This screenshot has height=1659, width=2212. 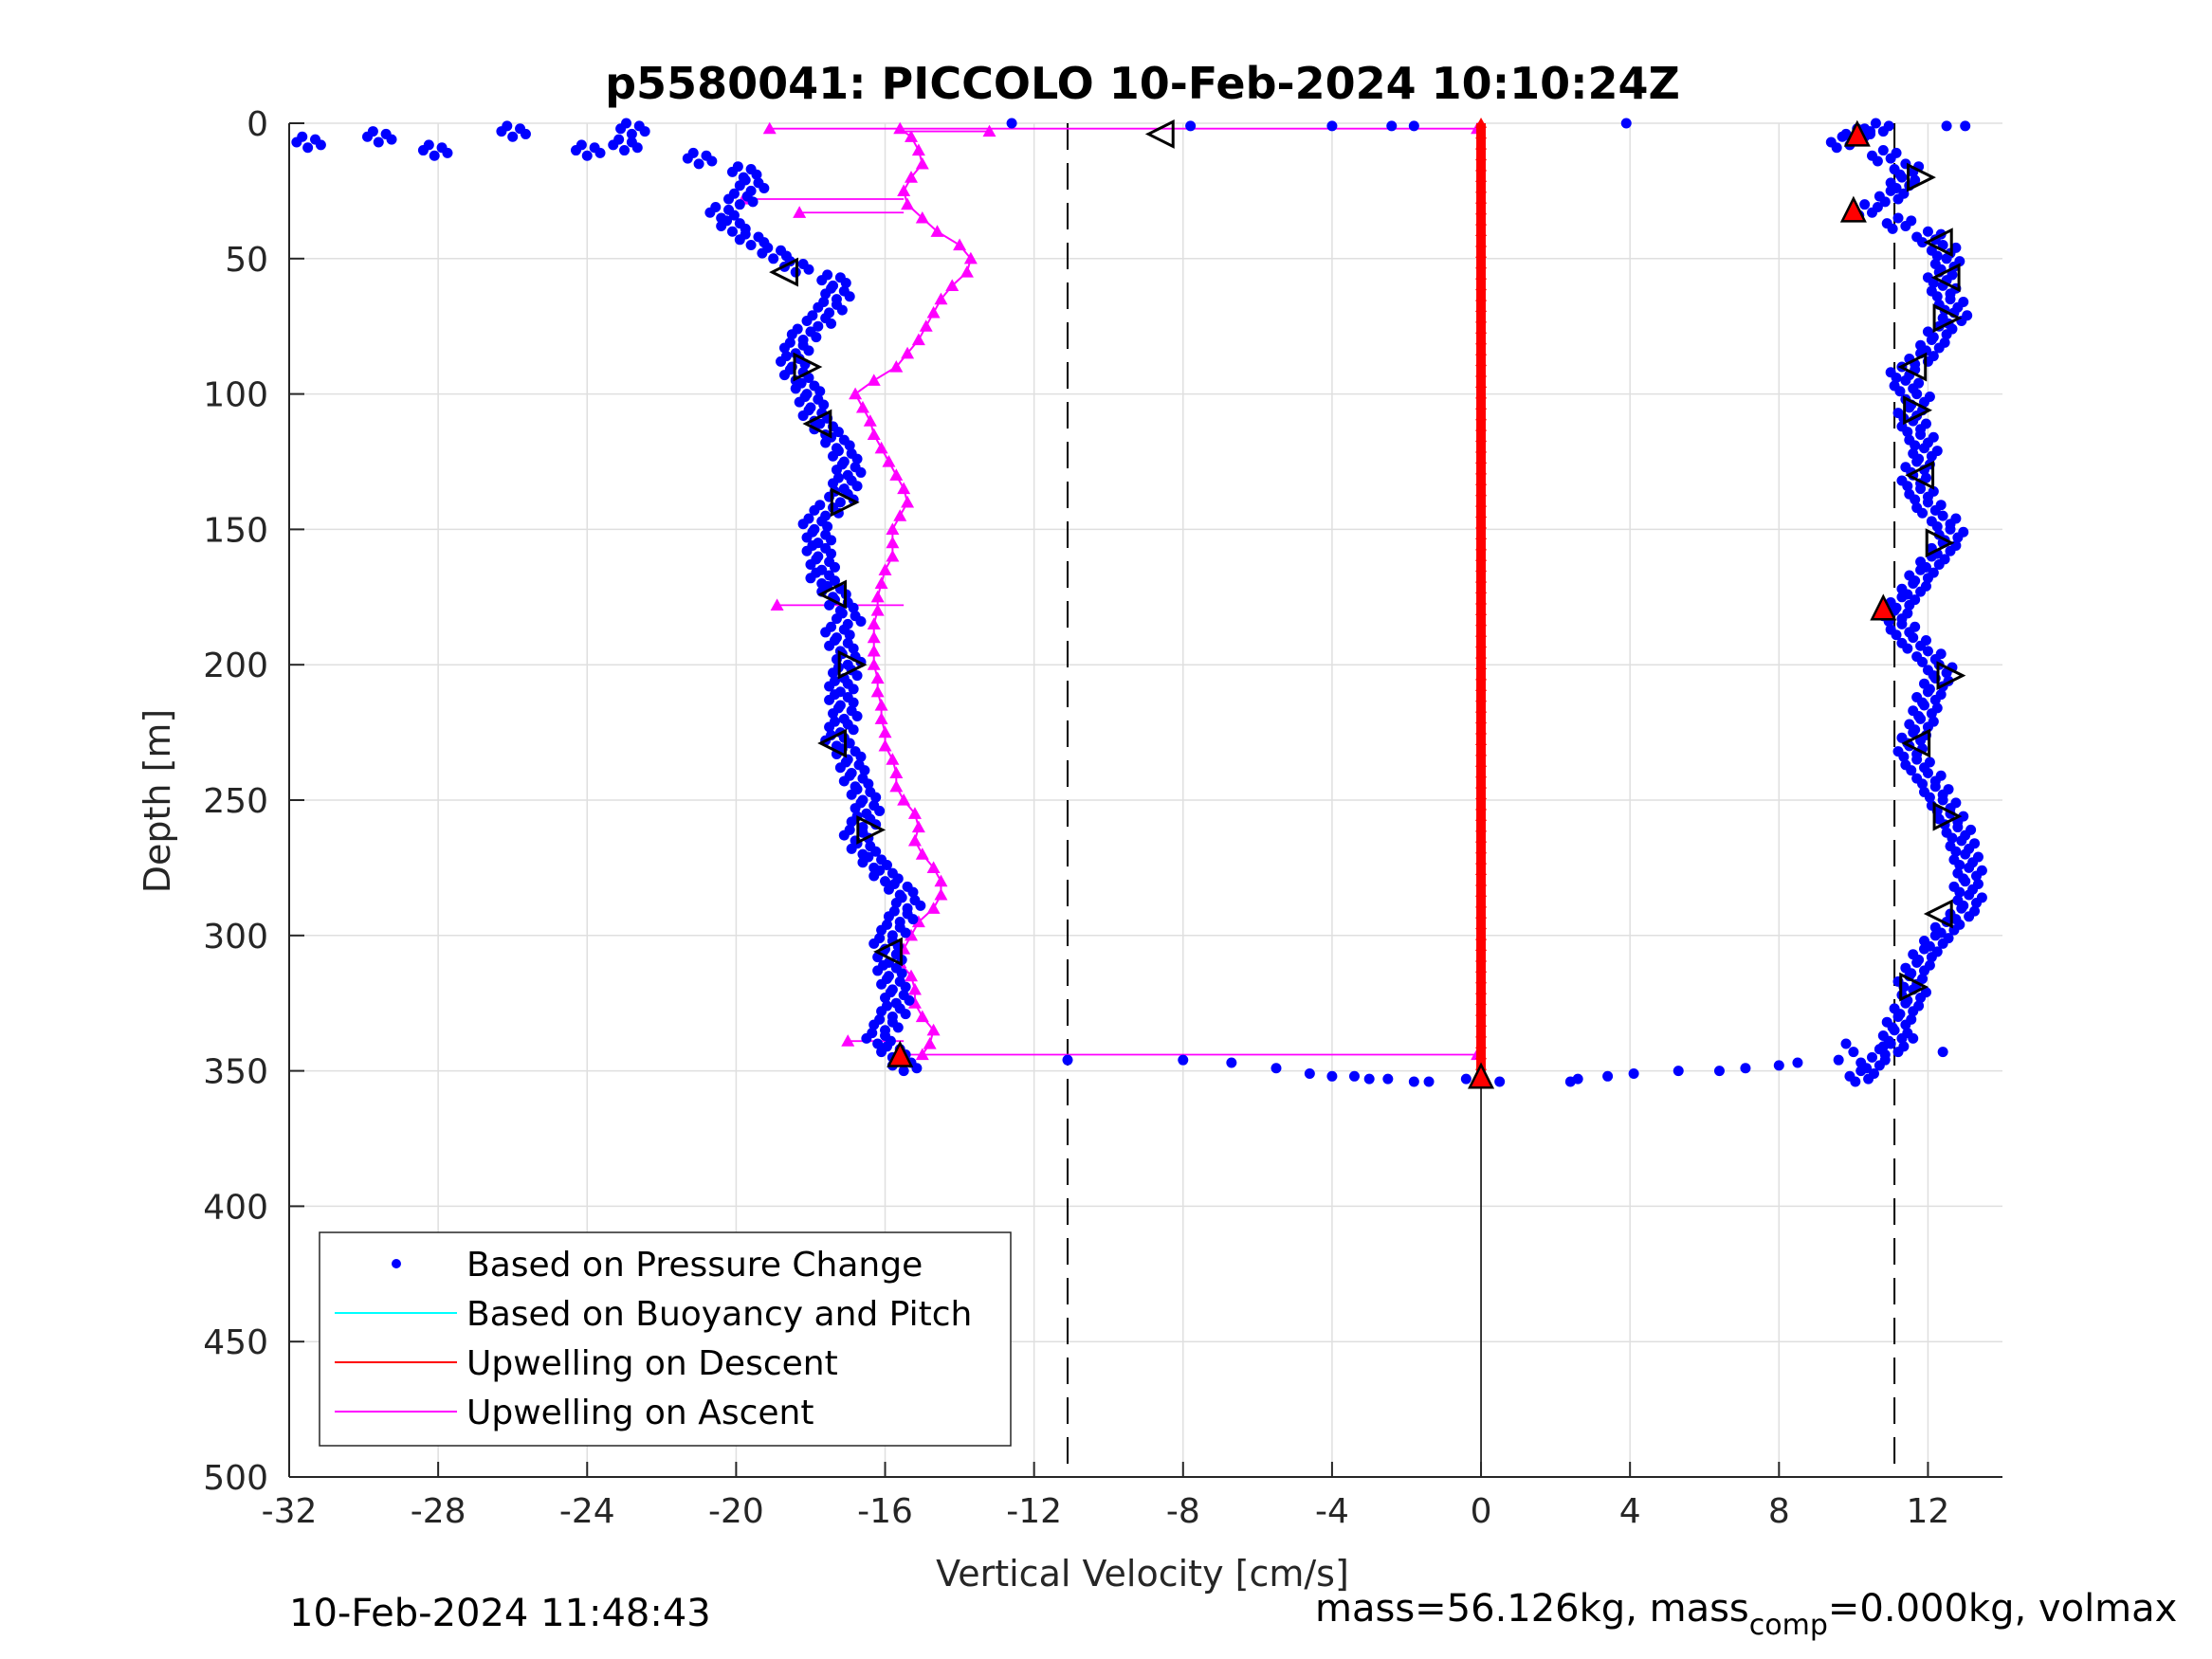 What do you see at coordinates (900, 1053) in the screenshot?
I see `event-marker` at bounding box center [900, 1053].